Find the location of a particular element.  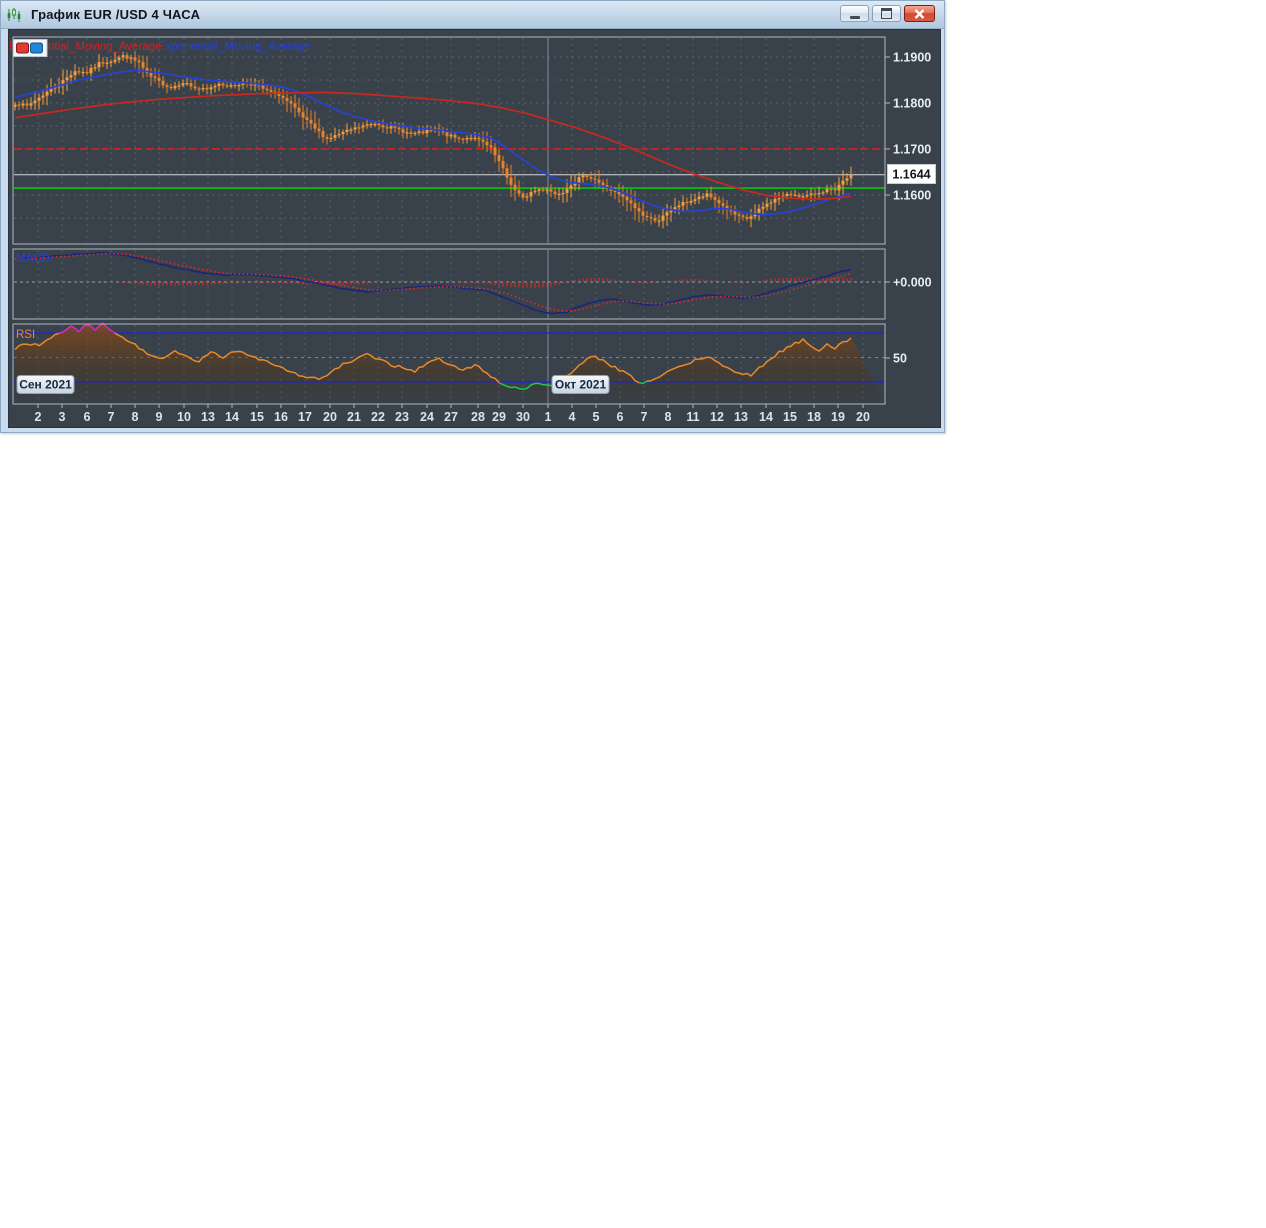

svg-text: 4 is located at coordinates (572, 417).